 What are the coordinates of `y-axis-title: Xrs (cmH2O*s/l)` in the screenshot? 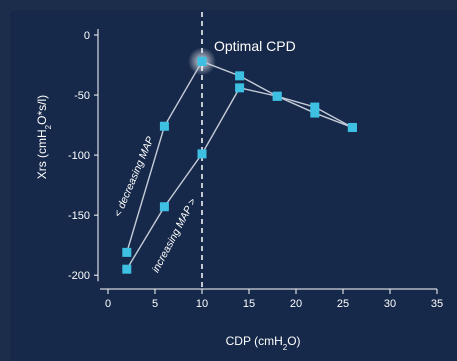 It's located at (44, 137).